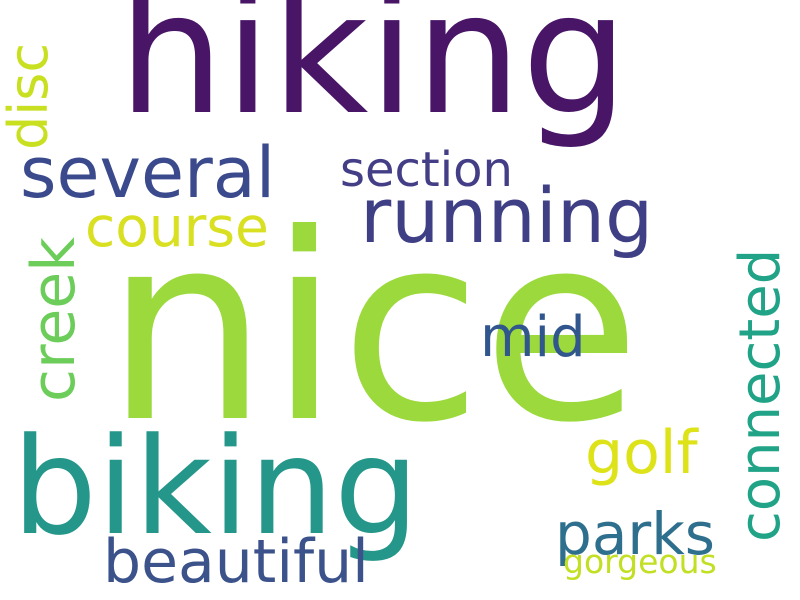 This screenshot has height=600, width=800. Describe the element at coordinates (640, 561) in the screenshot. I see `word-gorgeous: gorgeous` at that location.